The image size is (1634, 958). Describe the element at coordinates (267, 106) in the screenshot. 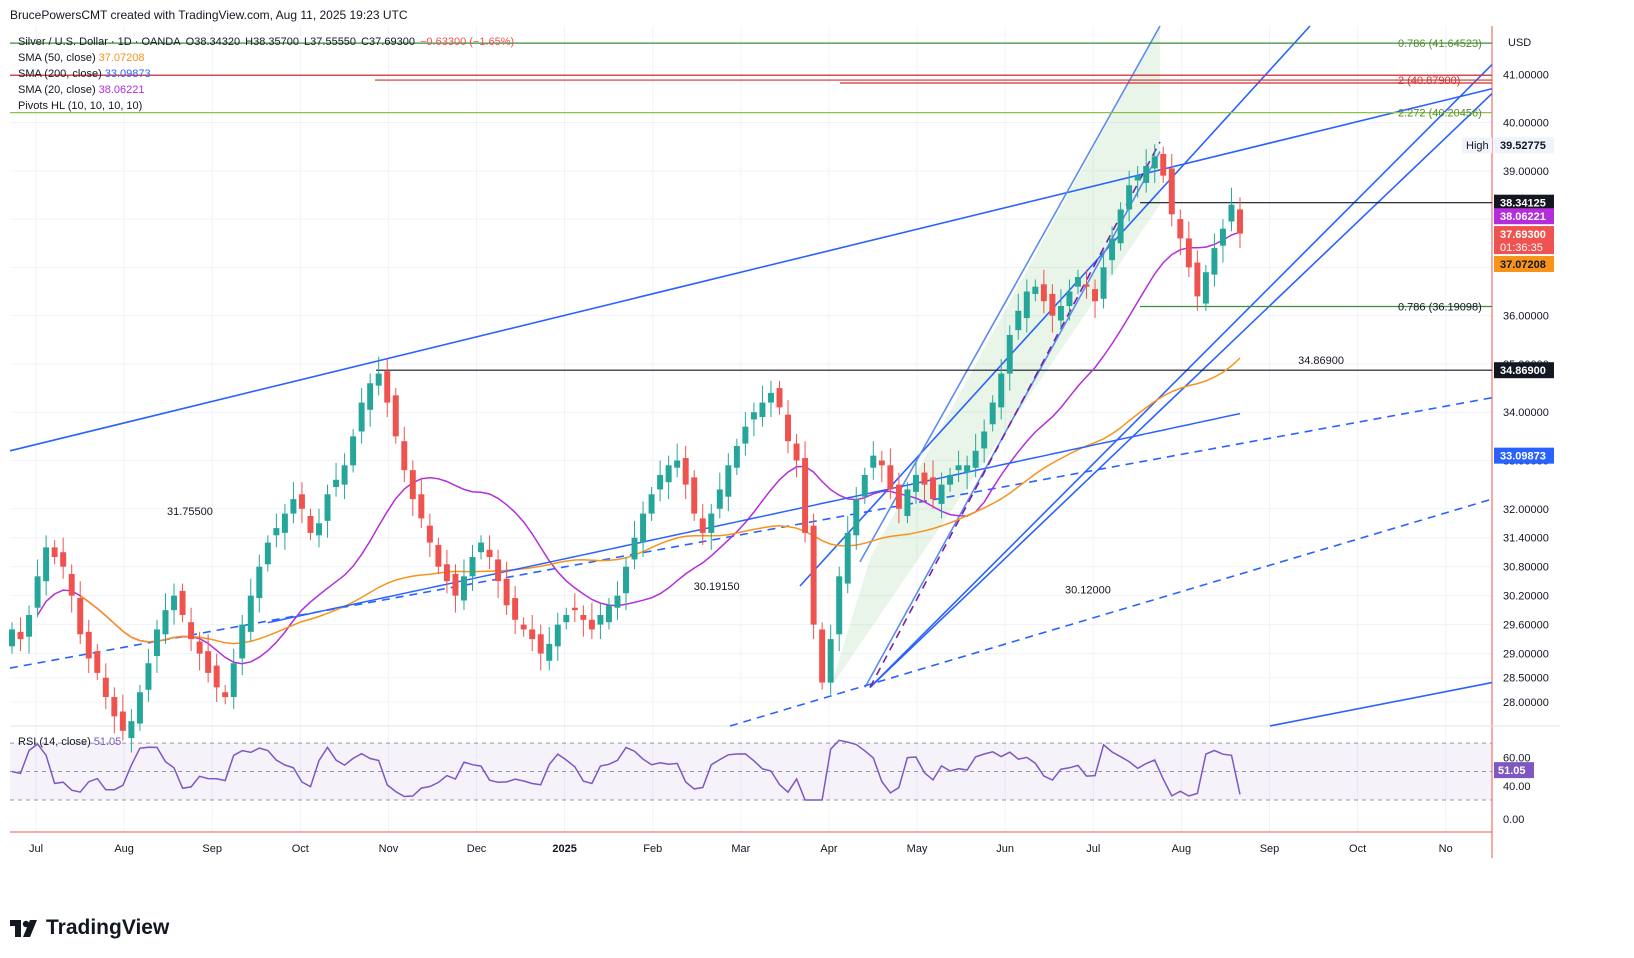

I see `pivots-legend: Pivots HL (10, 10, 10, 10)` at that location.